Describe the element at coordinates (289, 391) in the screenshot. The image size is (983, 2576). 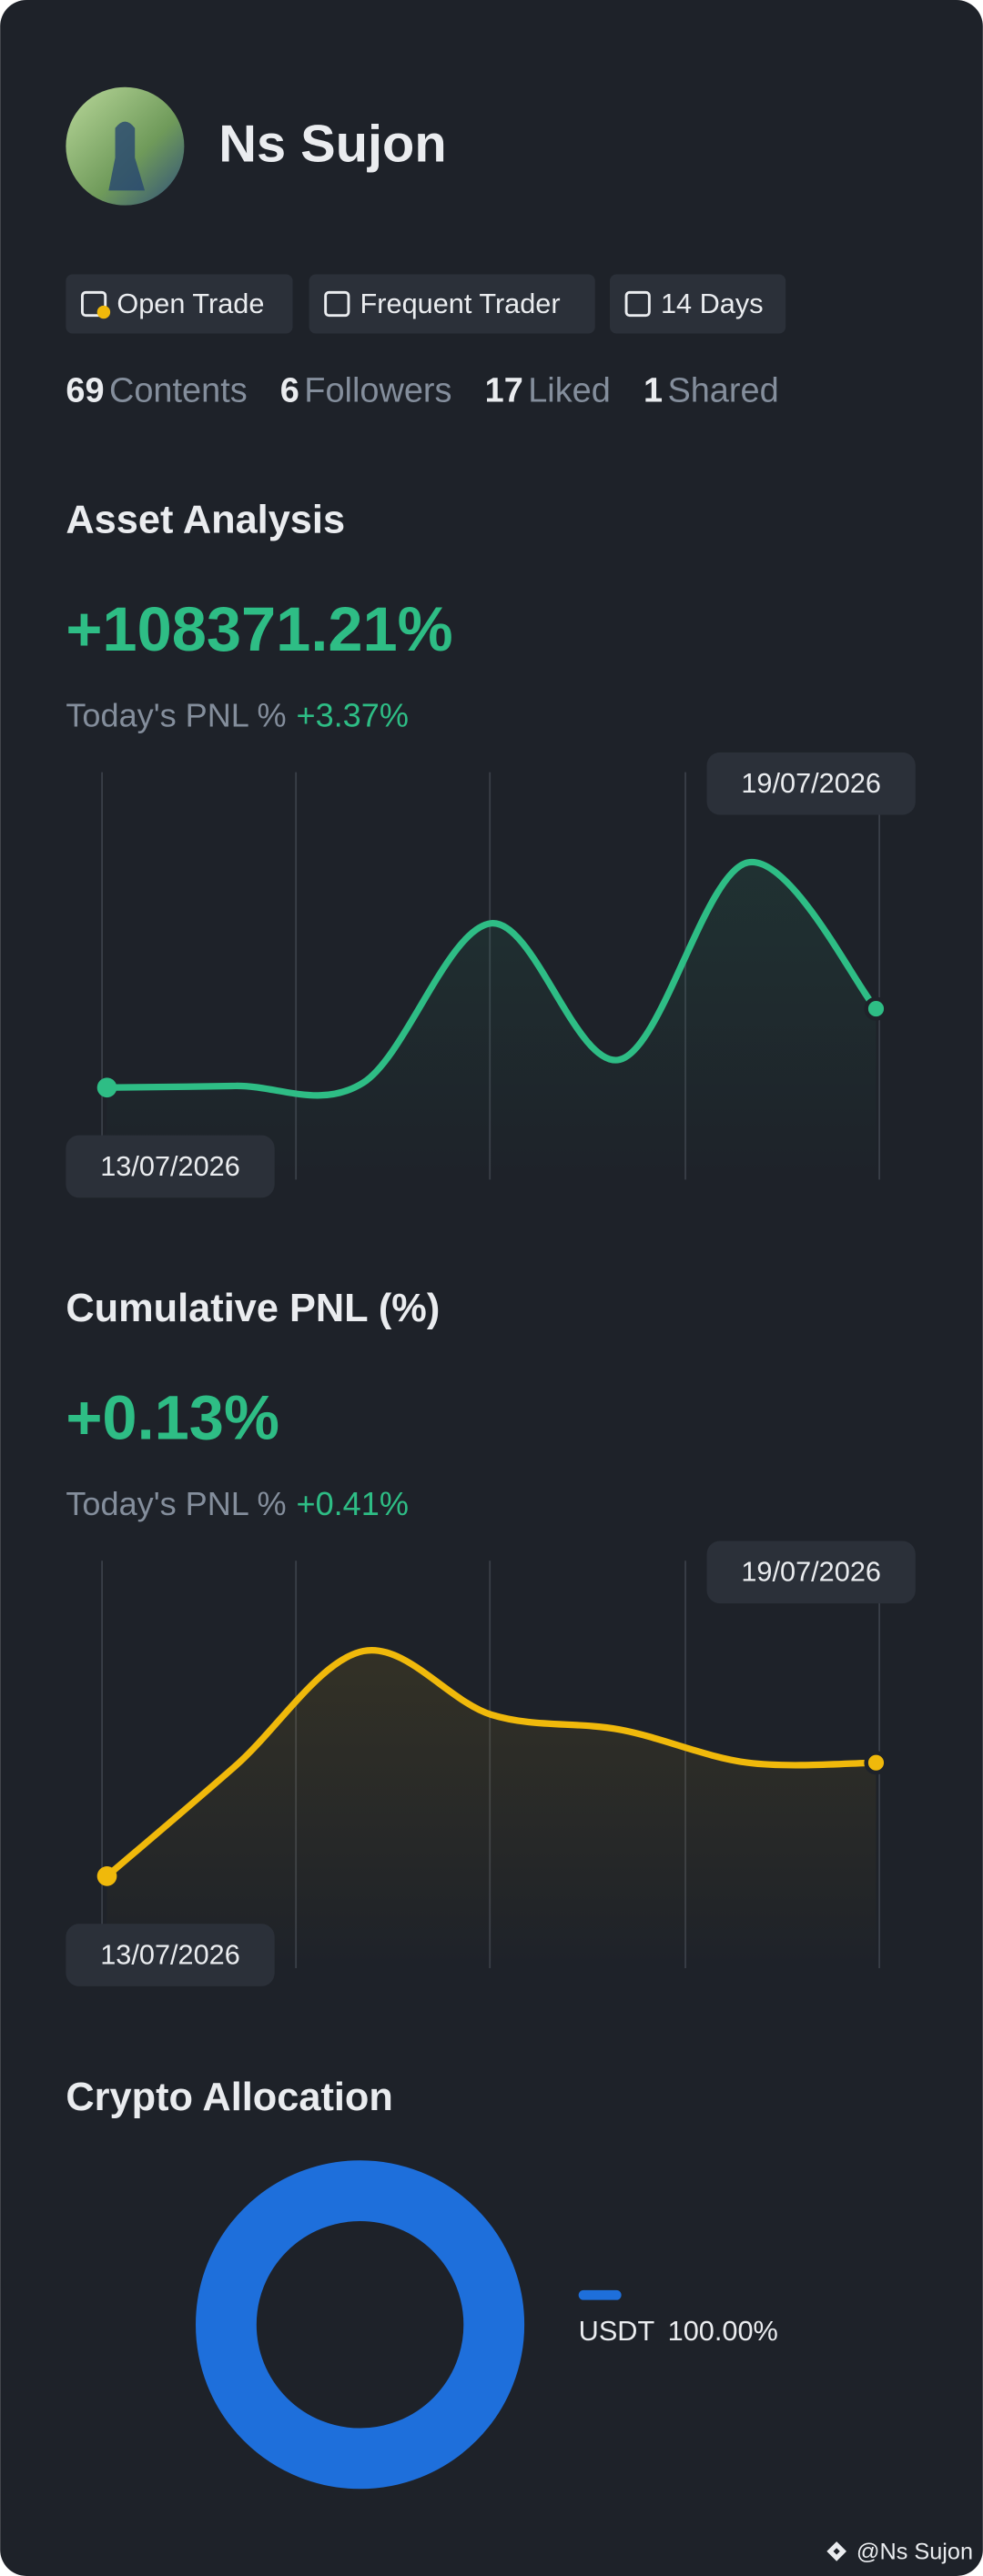
I see `stat-value: 6` at that location.